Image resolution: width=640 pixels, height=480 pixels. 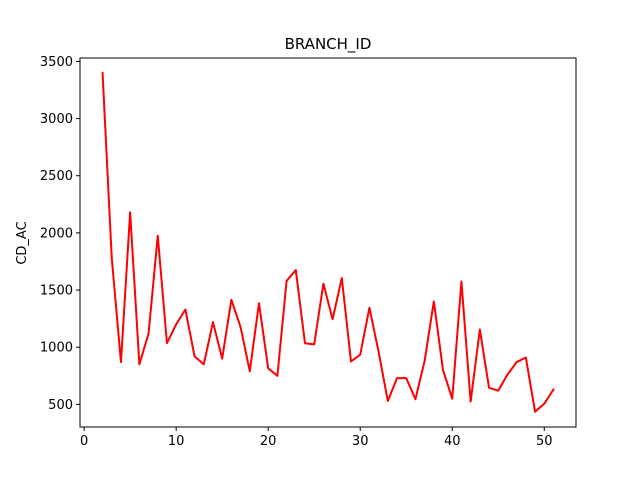 I want to click on y-tick-label: 3000, so click(x=56, y=119).